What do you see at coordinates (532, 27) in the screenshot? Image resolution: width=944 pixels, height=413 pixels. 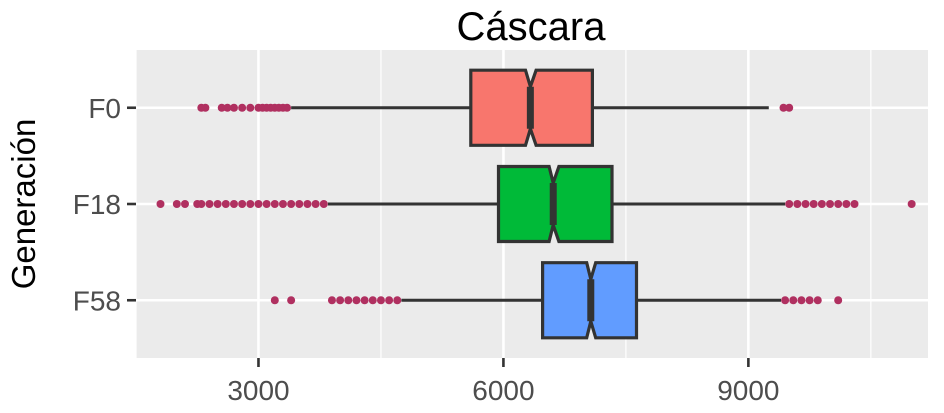 I see `chart-title: Cáscara` at bounding box center [532, 27].